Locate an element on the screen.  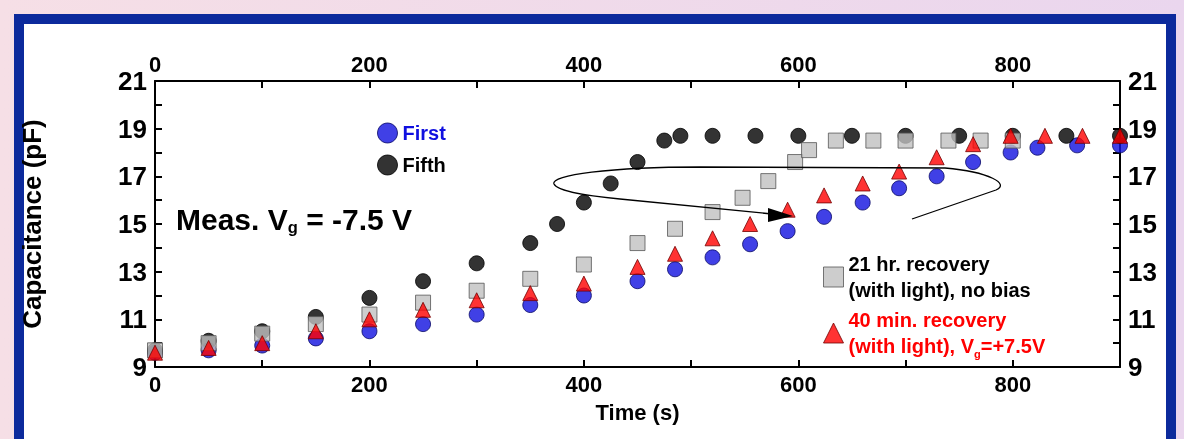
y2-tick-label: 13 is located at coordinates (1142, 271).